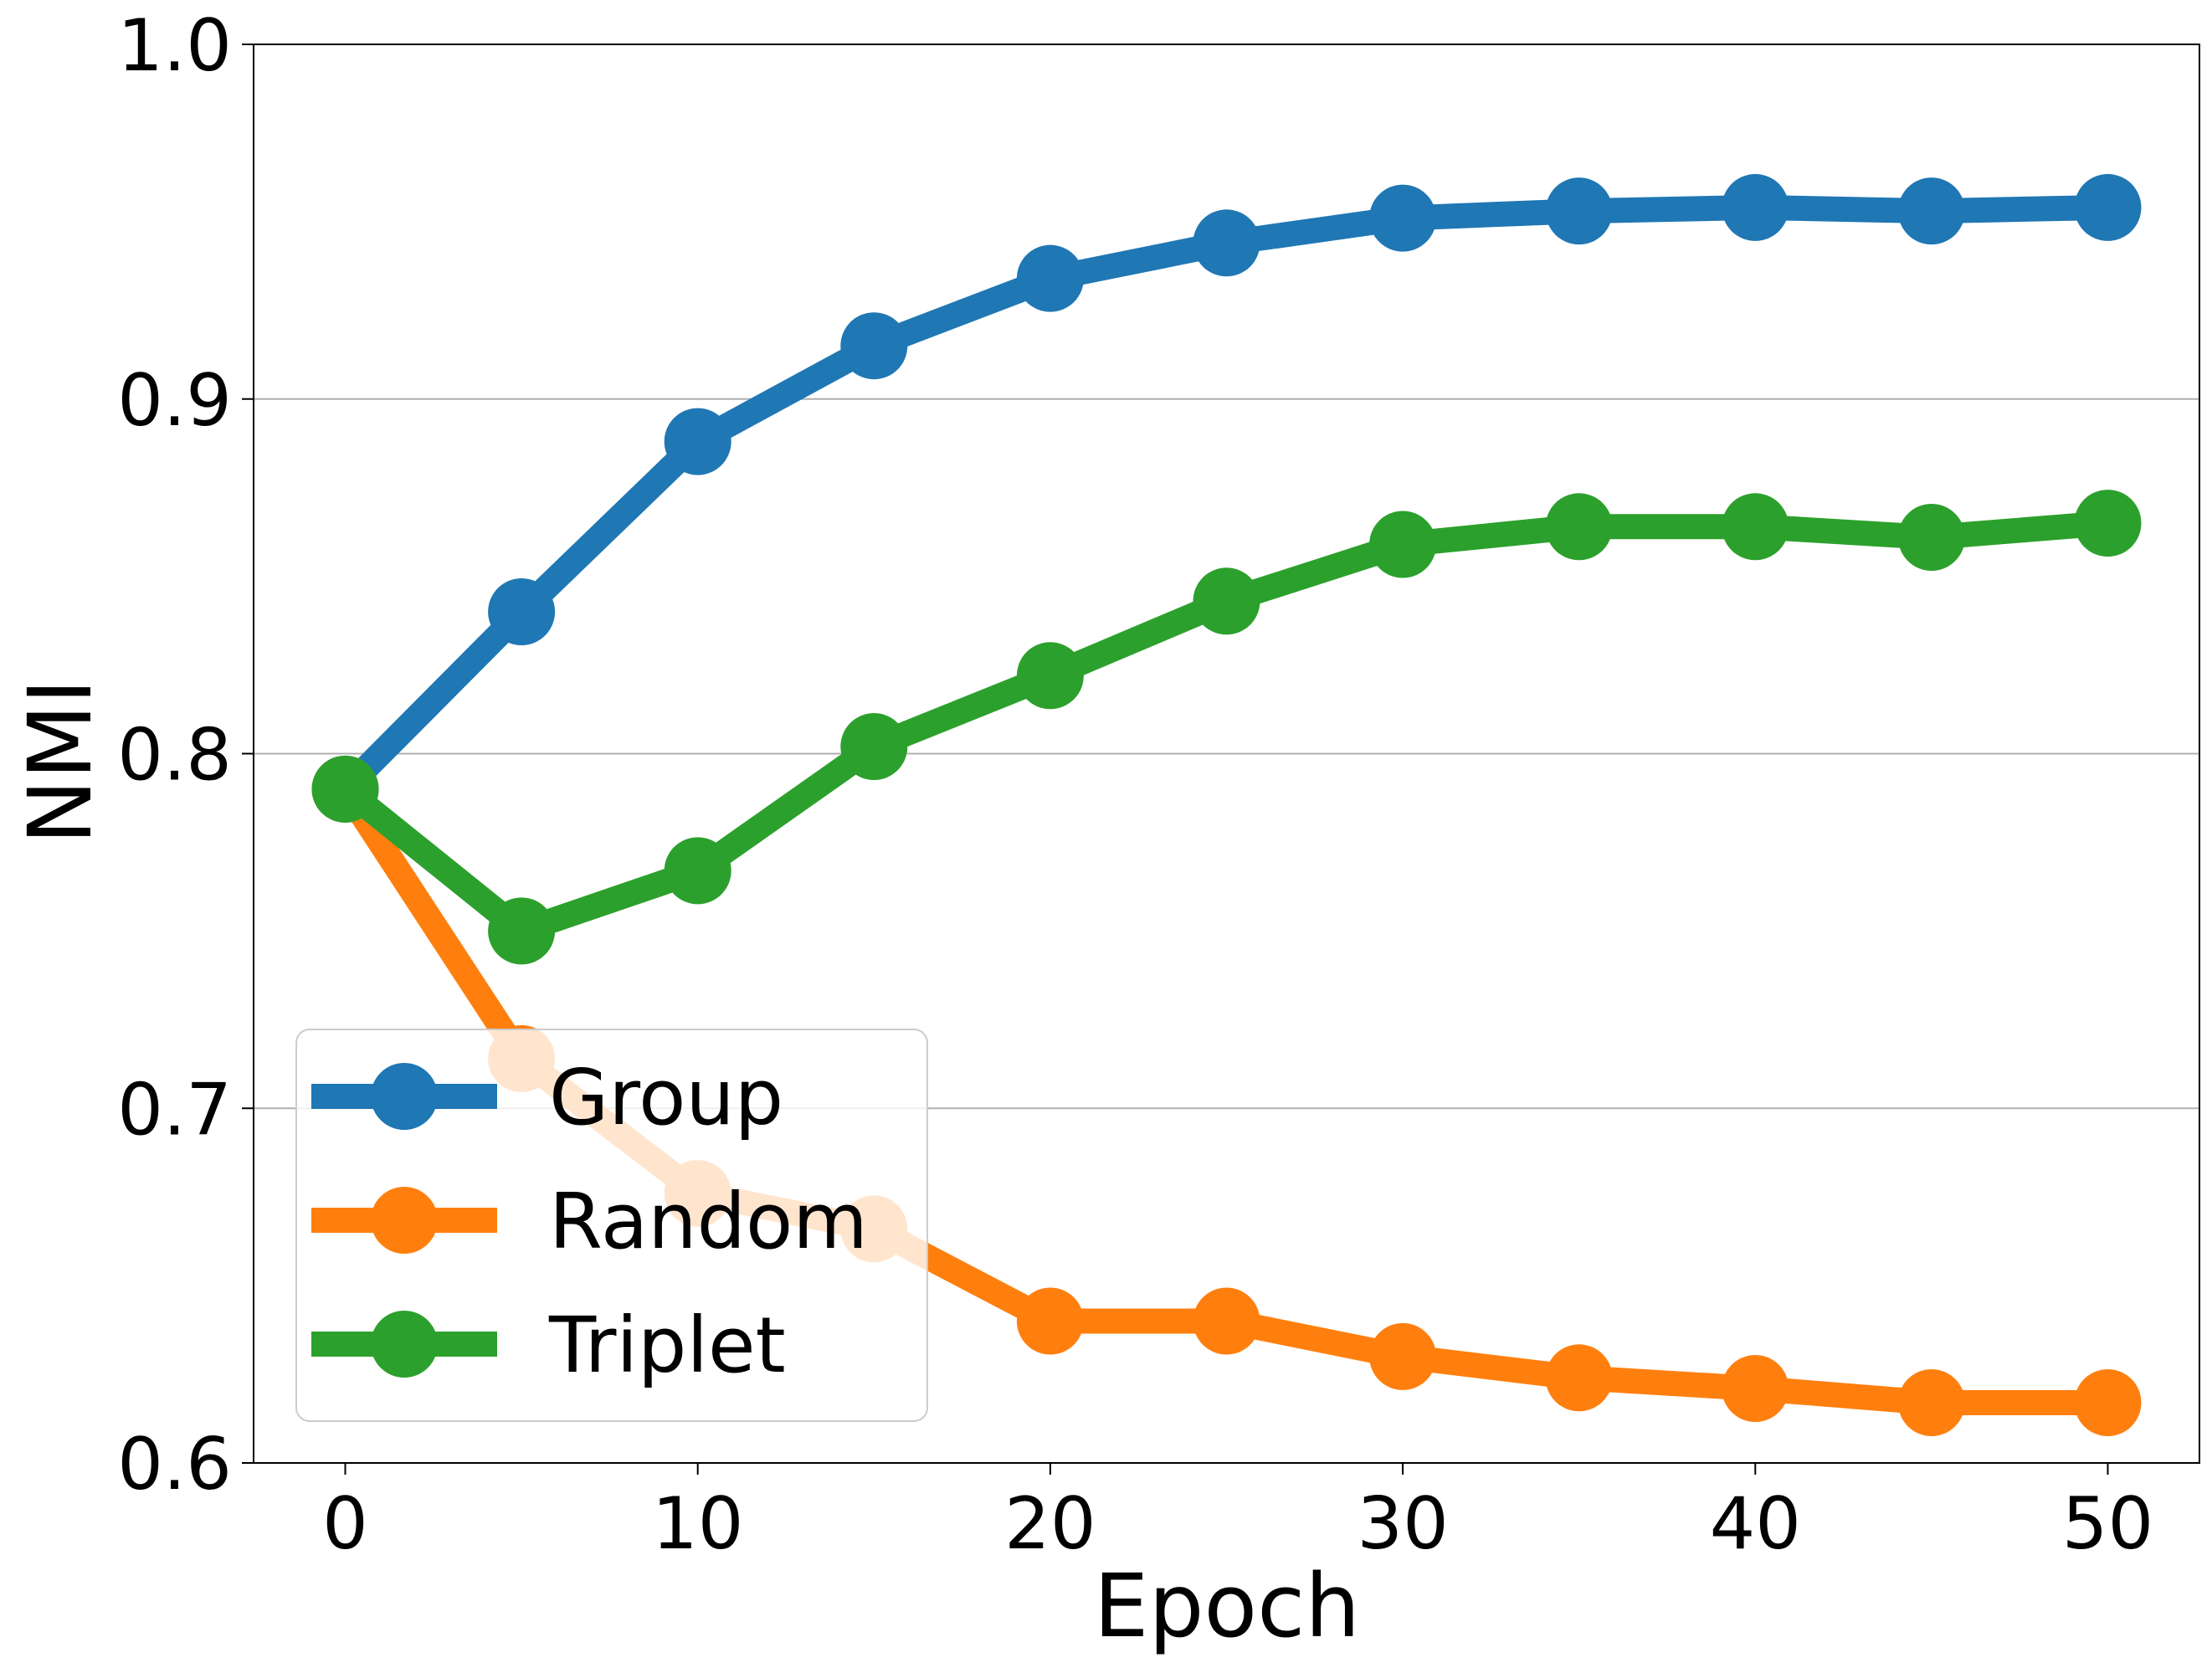 This screenshot has height=1668, width=2212. I want to click on legend-label-triplet: Triplet, so click(667, 1345).